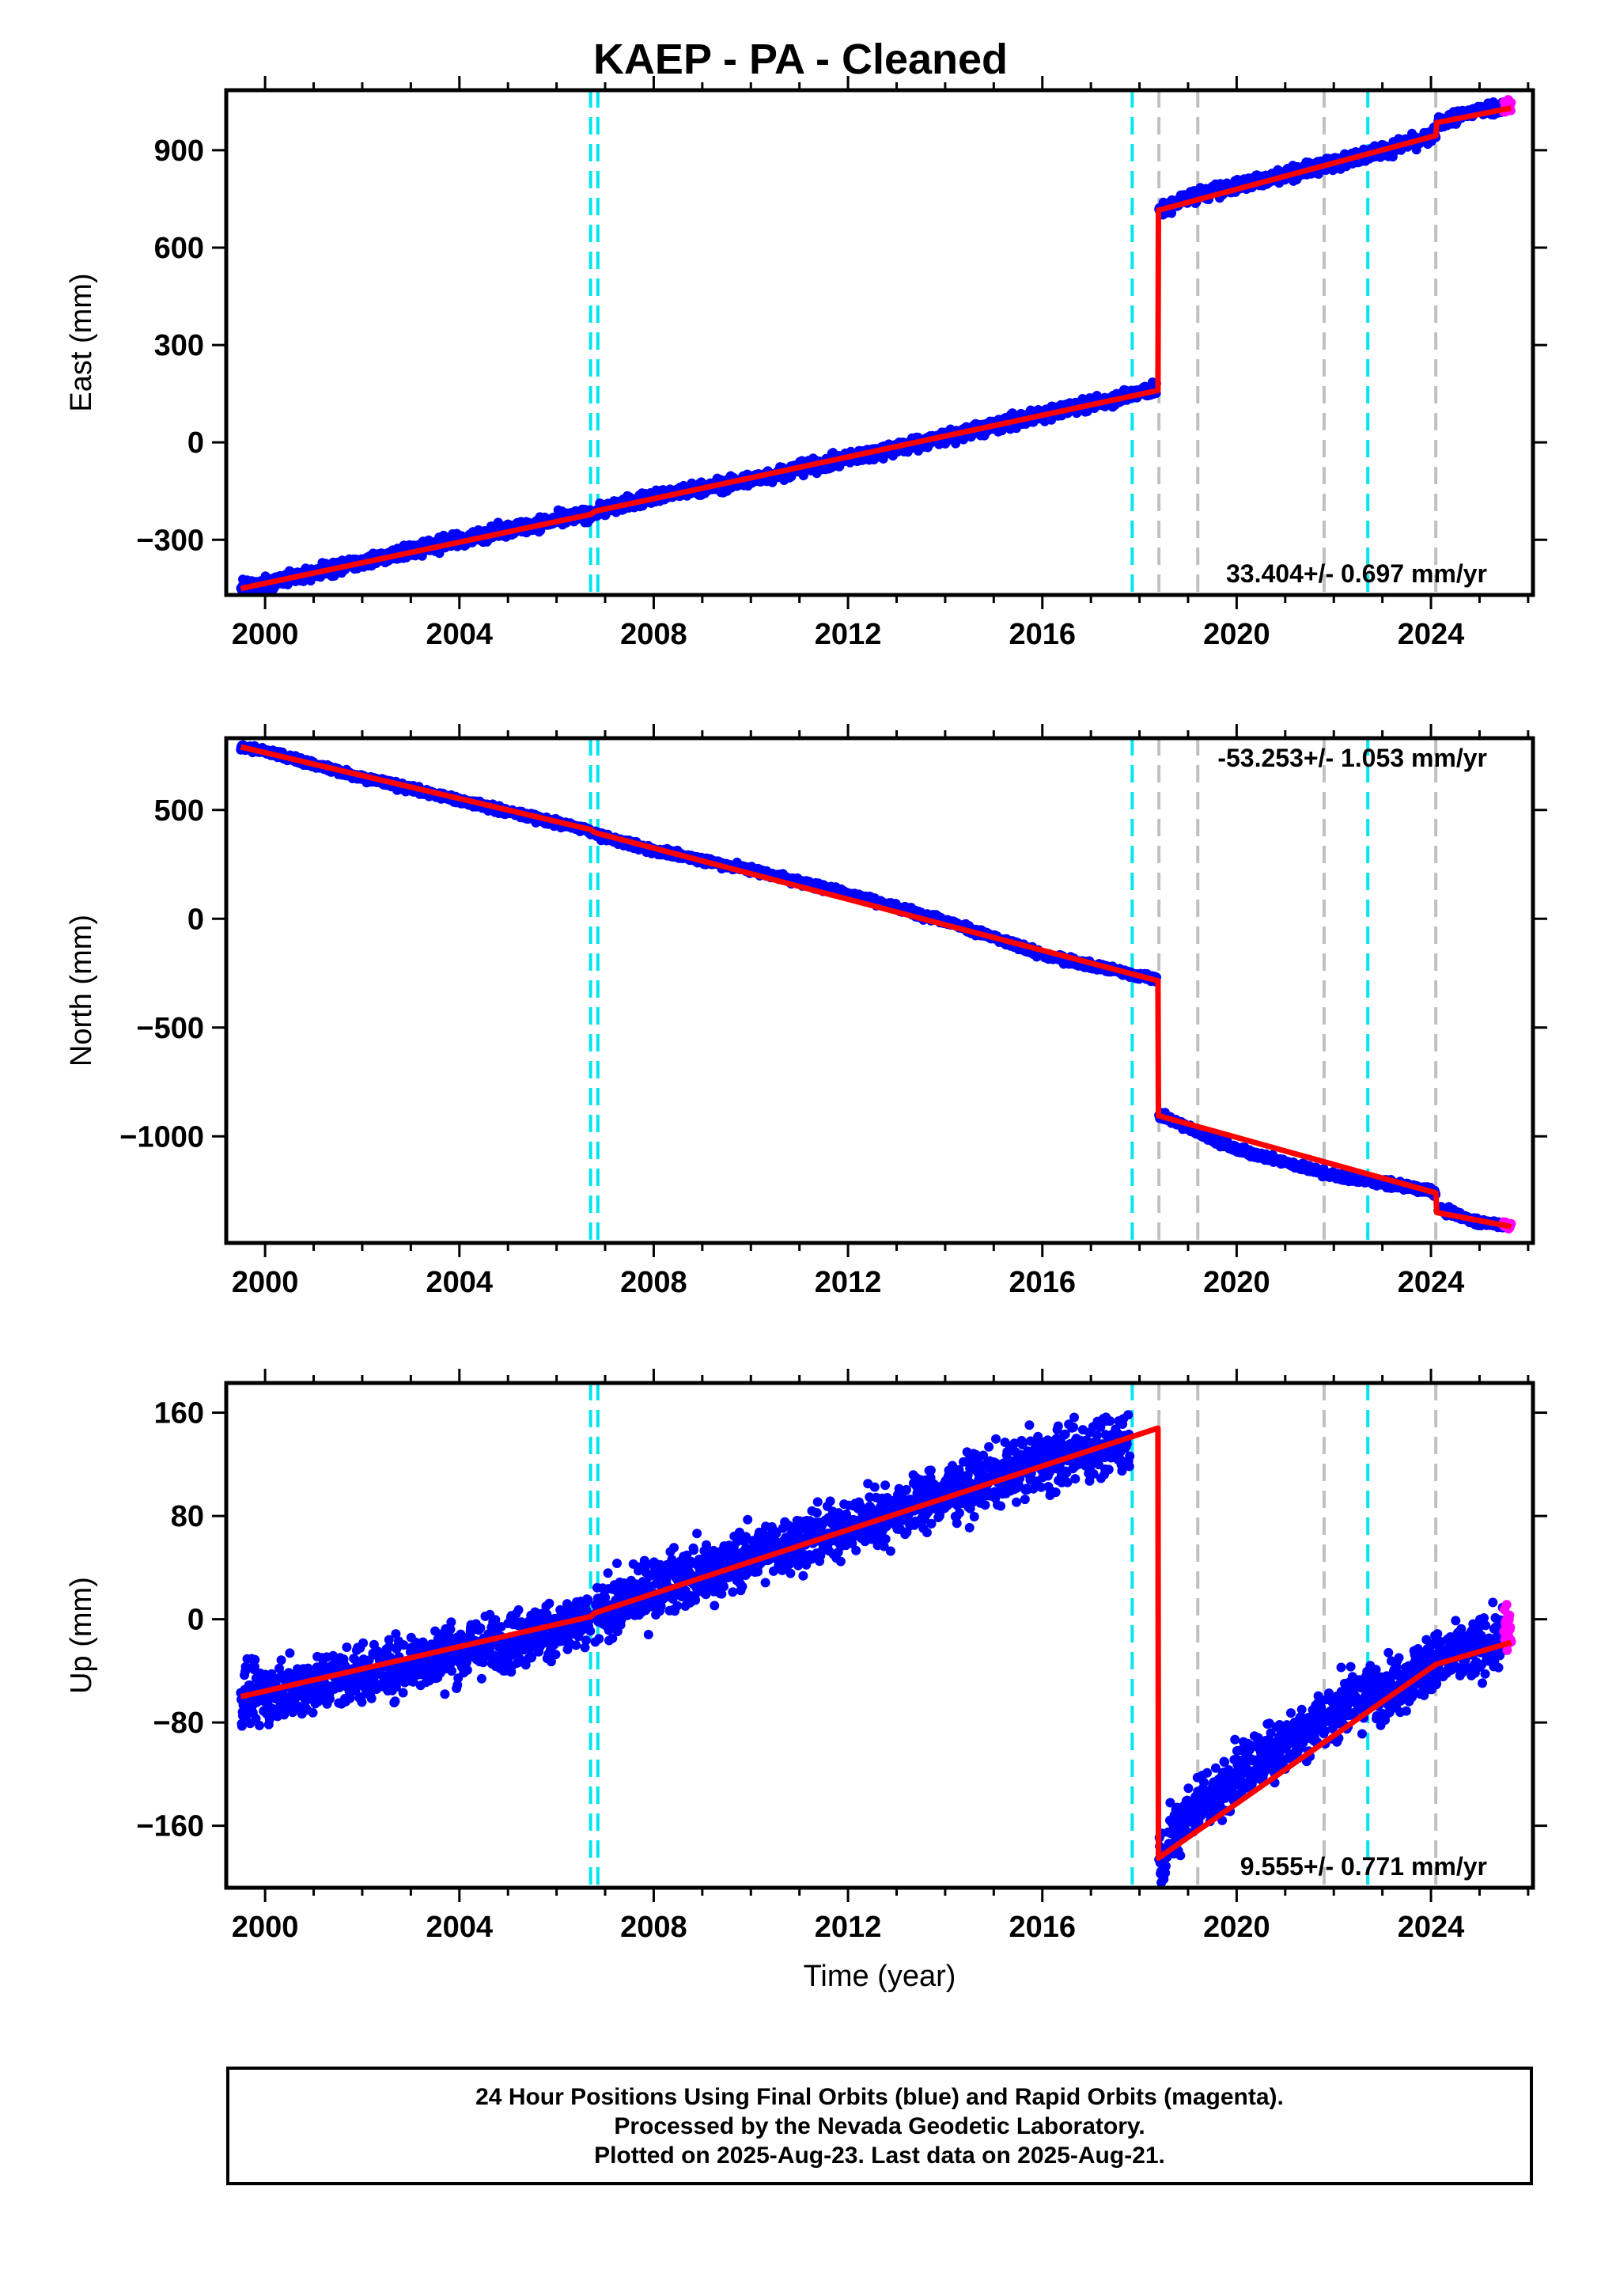 The width and height of the screenshot is (1601, 2296). What do you see at coordinates (1431, 634) in the screenshot?
I see `x-tick-label: 2024` at bounding box center [1431, 634].